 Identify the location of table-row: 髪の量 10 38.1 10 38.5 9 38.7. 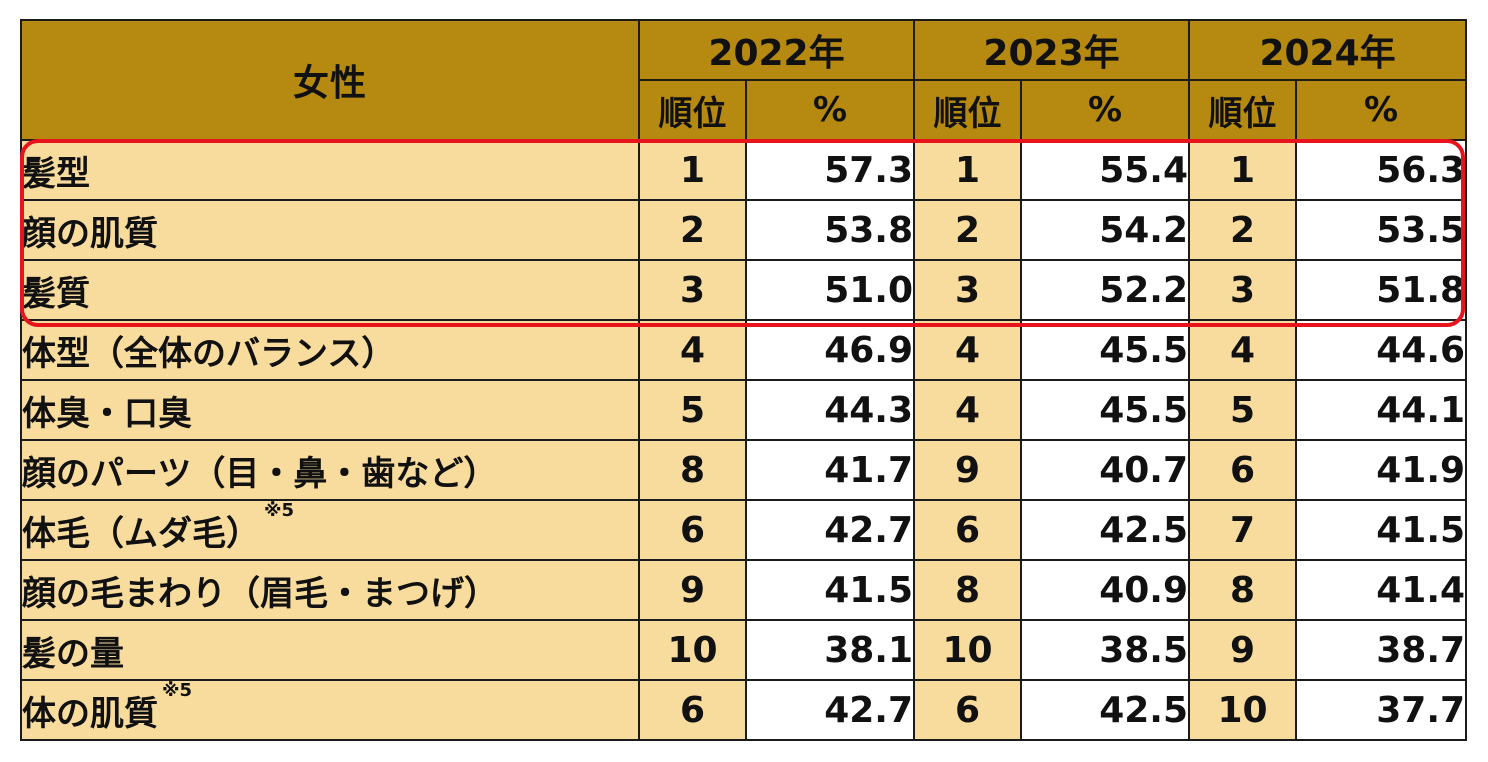
(744, 650).